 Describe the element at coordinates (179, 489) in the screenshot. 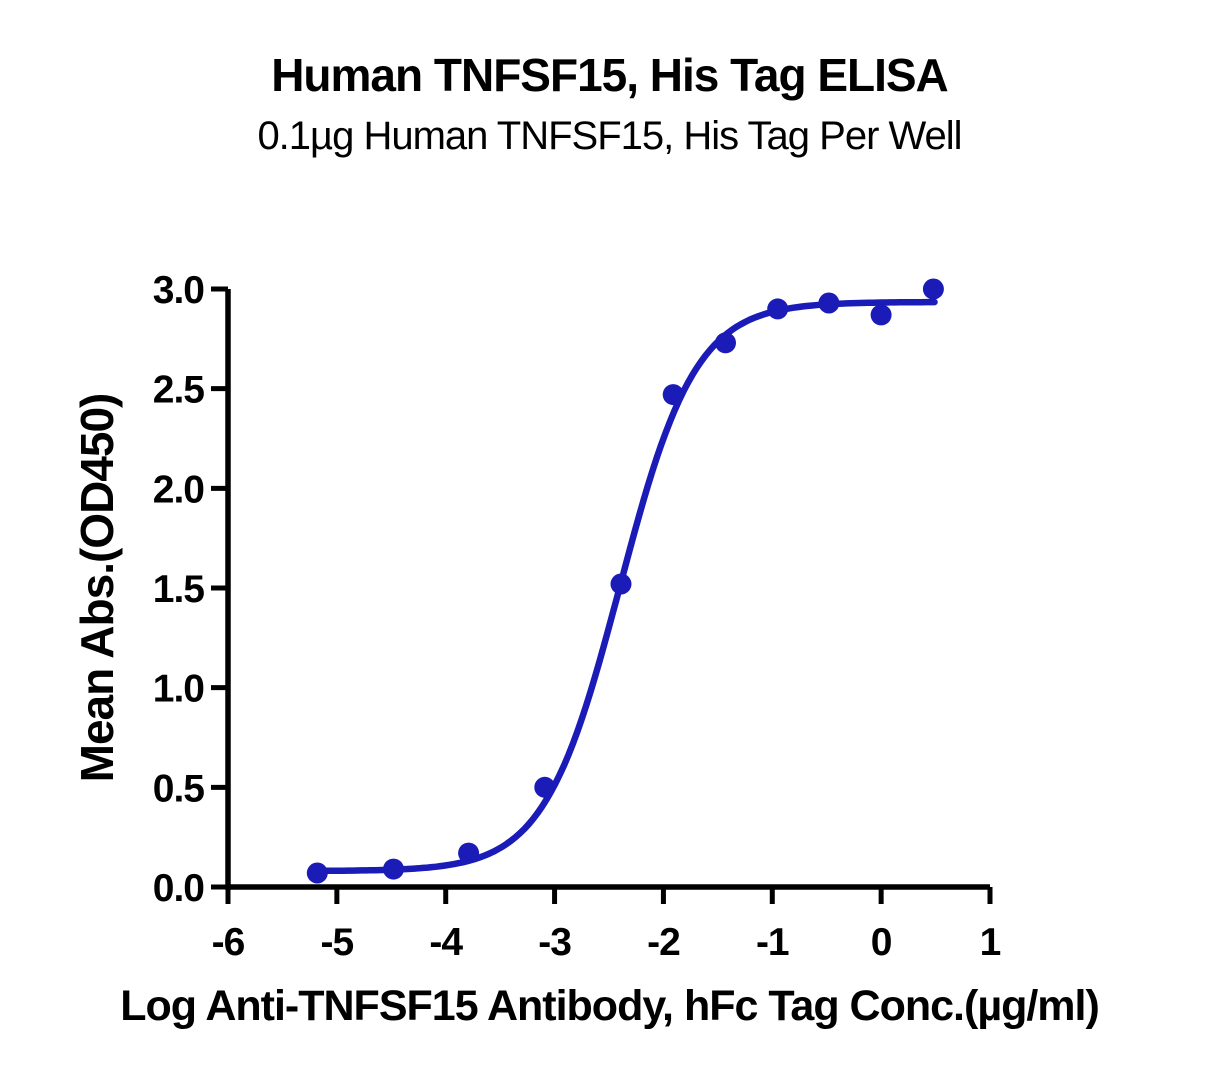

I see `y-tick-label: 2.0` at that location.